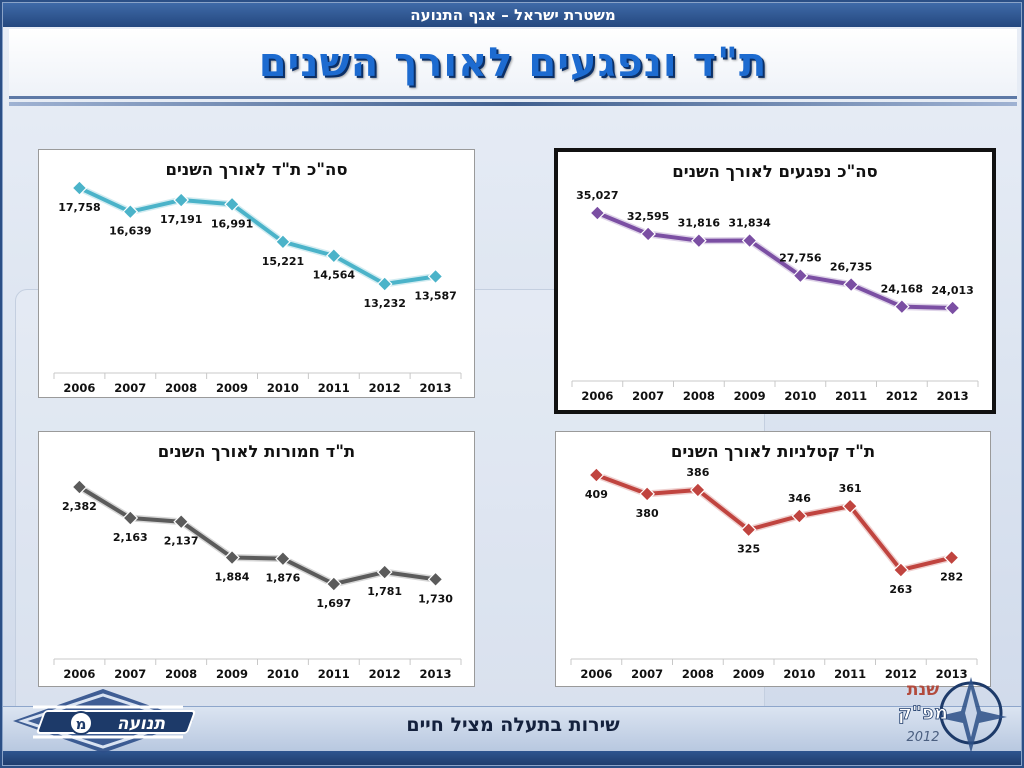 This screenshot has width=1024, height=768. I want to click on data-label: 32,595, so click(648, 216).